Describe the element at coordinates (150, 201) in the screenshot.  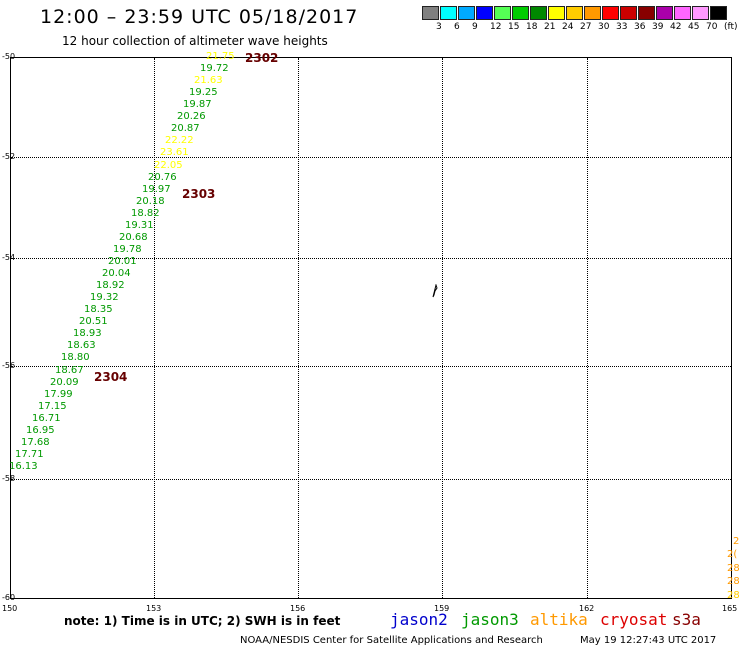
I see `wave-height-label: 20.18` at that location.